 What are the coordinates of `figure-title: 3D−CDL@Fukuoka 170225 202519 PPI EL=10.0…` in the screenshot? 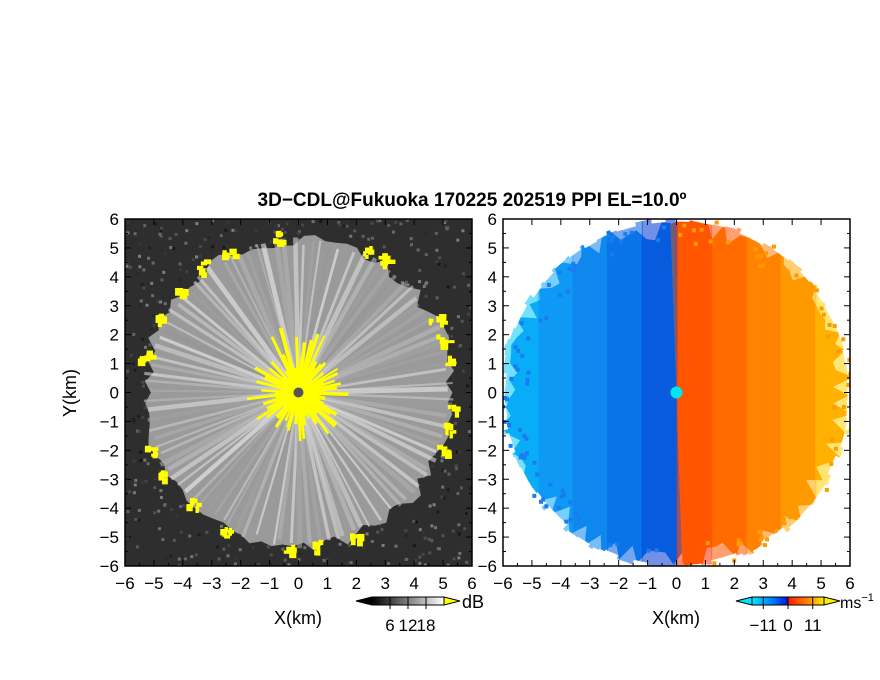 It's located at (472, 200).